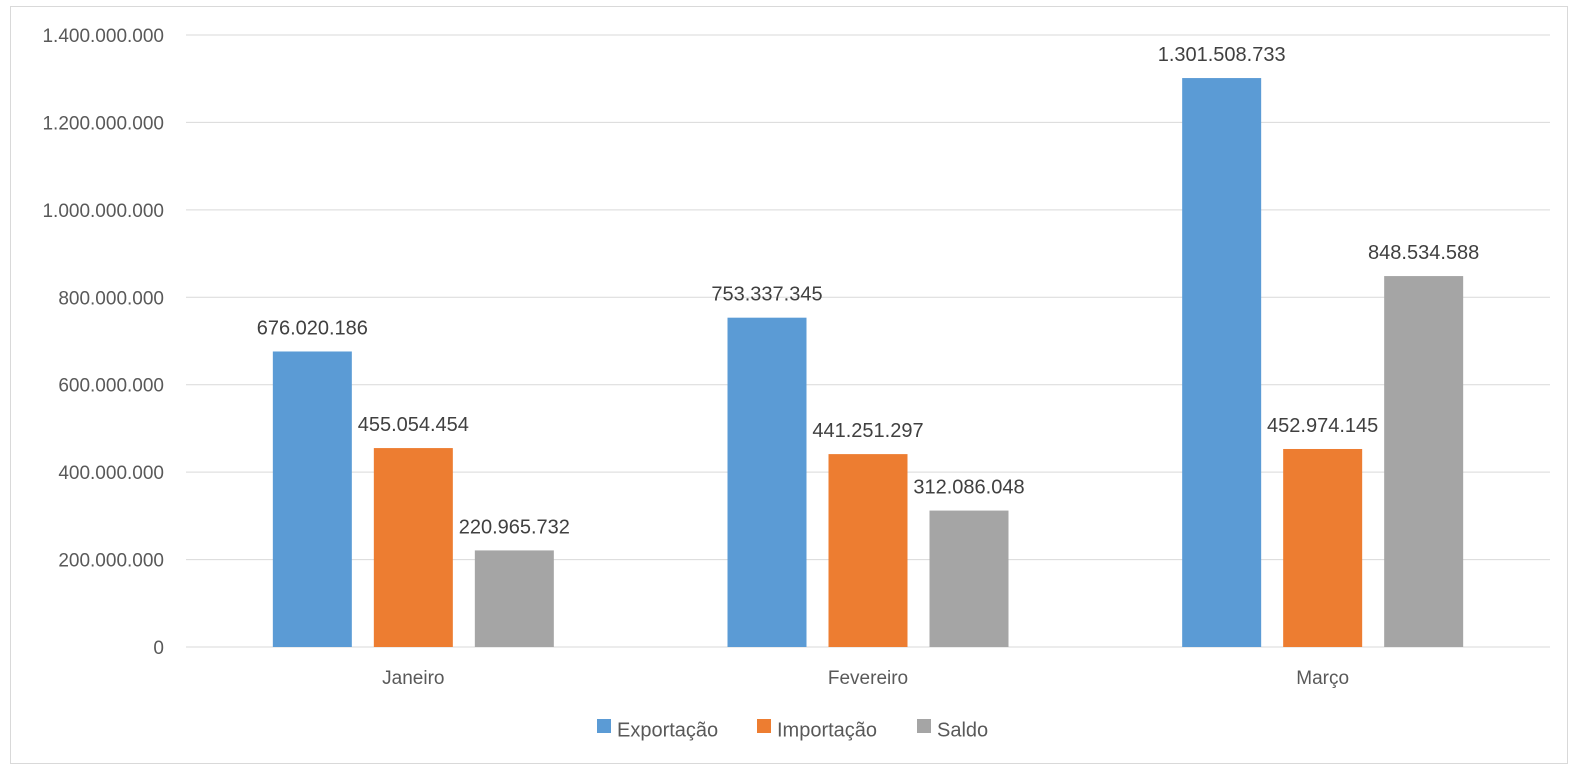 The width and height of the screenshot is (1588, 774). Describe the element at coordinates (514, 527) in the screenshot. I see `data-label: 220.965.732` at that location.